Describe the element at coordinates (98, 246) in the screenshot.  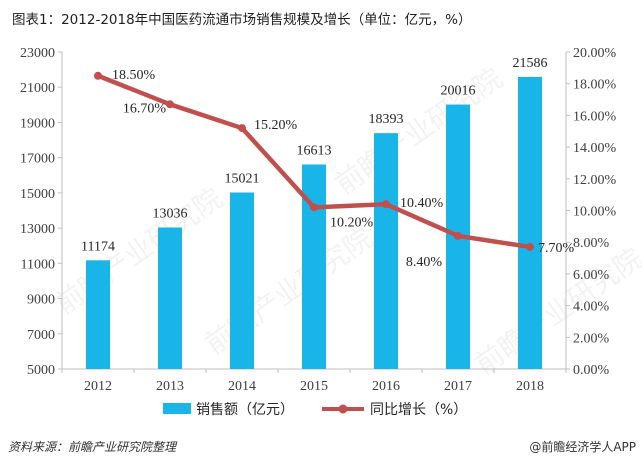
I see `bar-data-label: 11174` at that location.